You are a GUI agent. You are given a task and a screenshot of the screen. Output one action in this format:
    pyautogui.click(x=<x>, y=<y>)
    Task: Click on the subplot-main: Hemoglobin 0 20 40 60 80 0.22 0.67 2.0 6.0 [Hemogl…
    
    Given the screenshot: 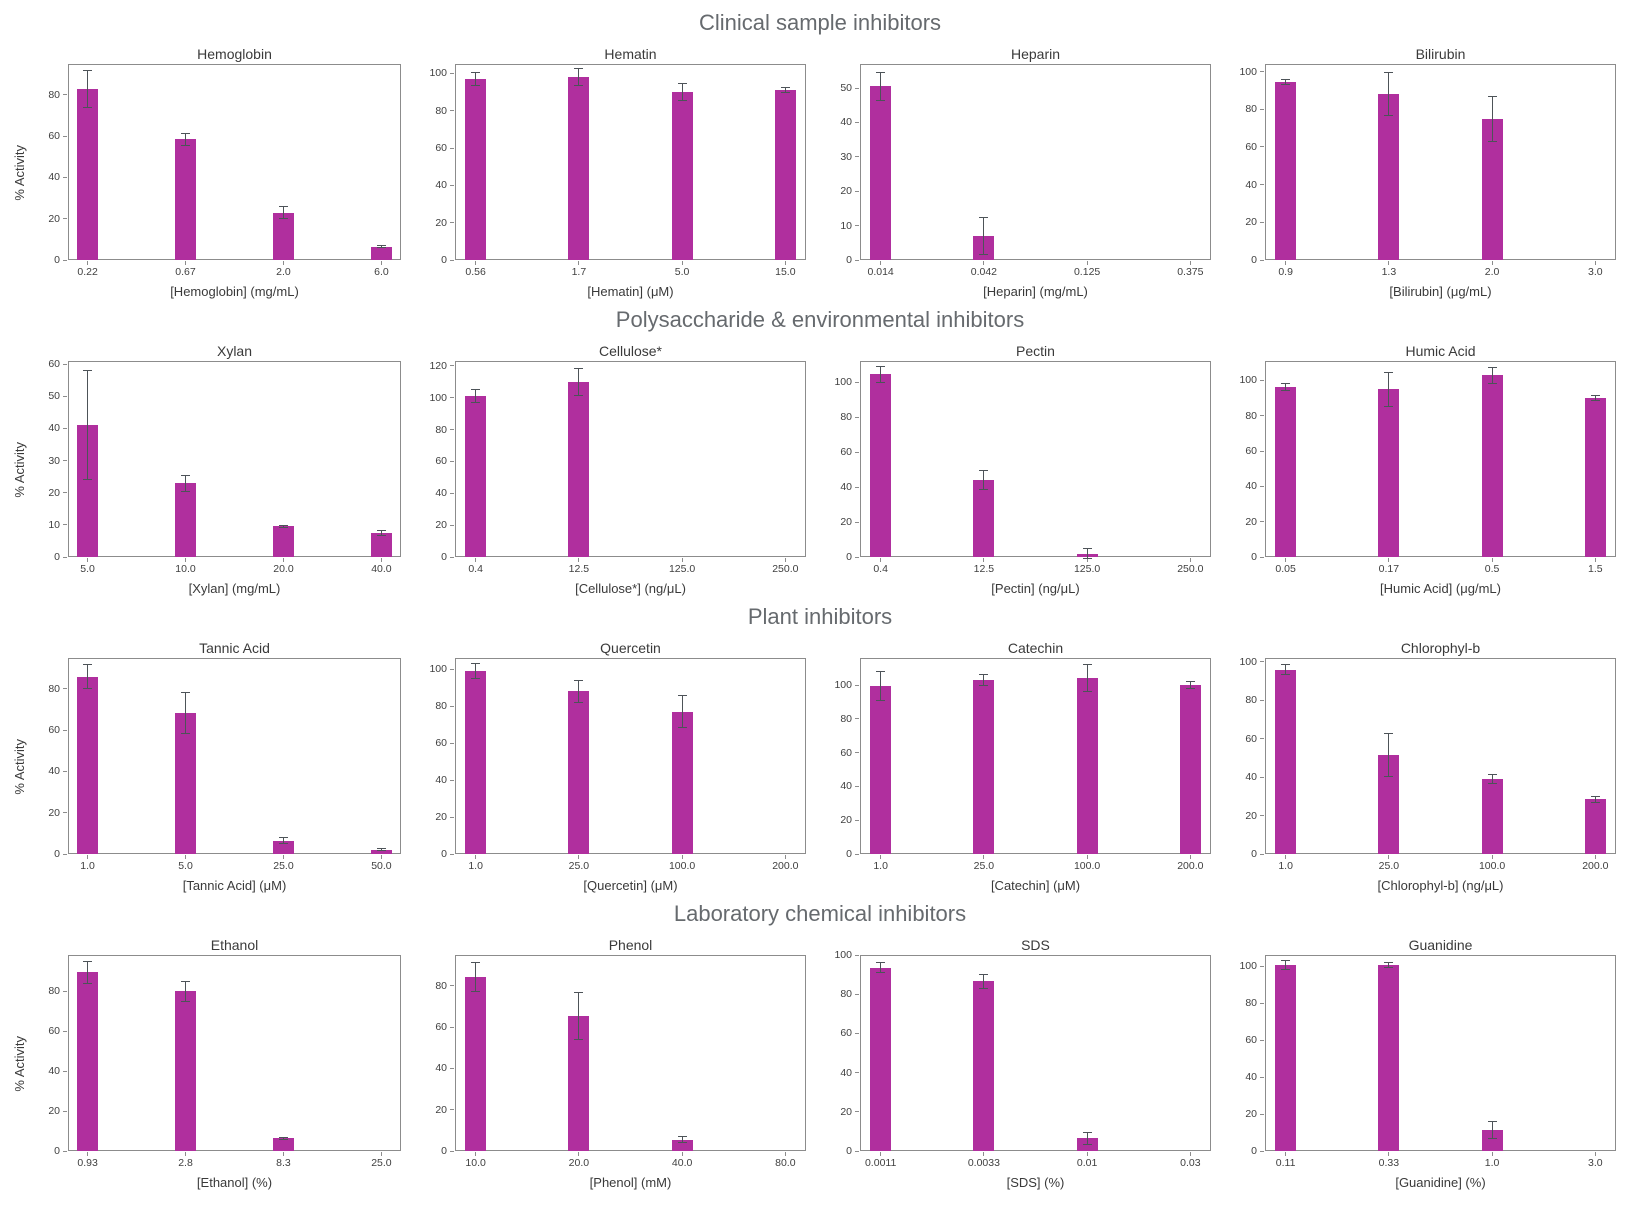 What is the action you would take?
    pyautogui.click(x=221, y=172)
    